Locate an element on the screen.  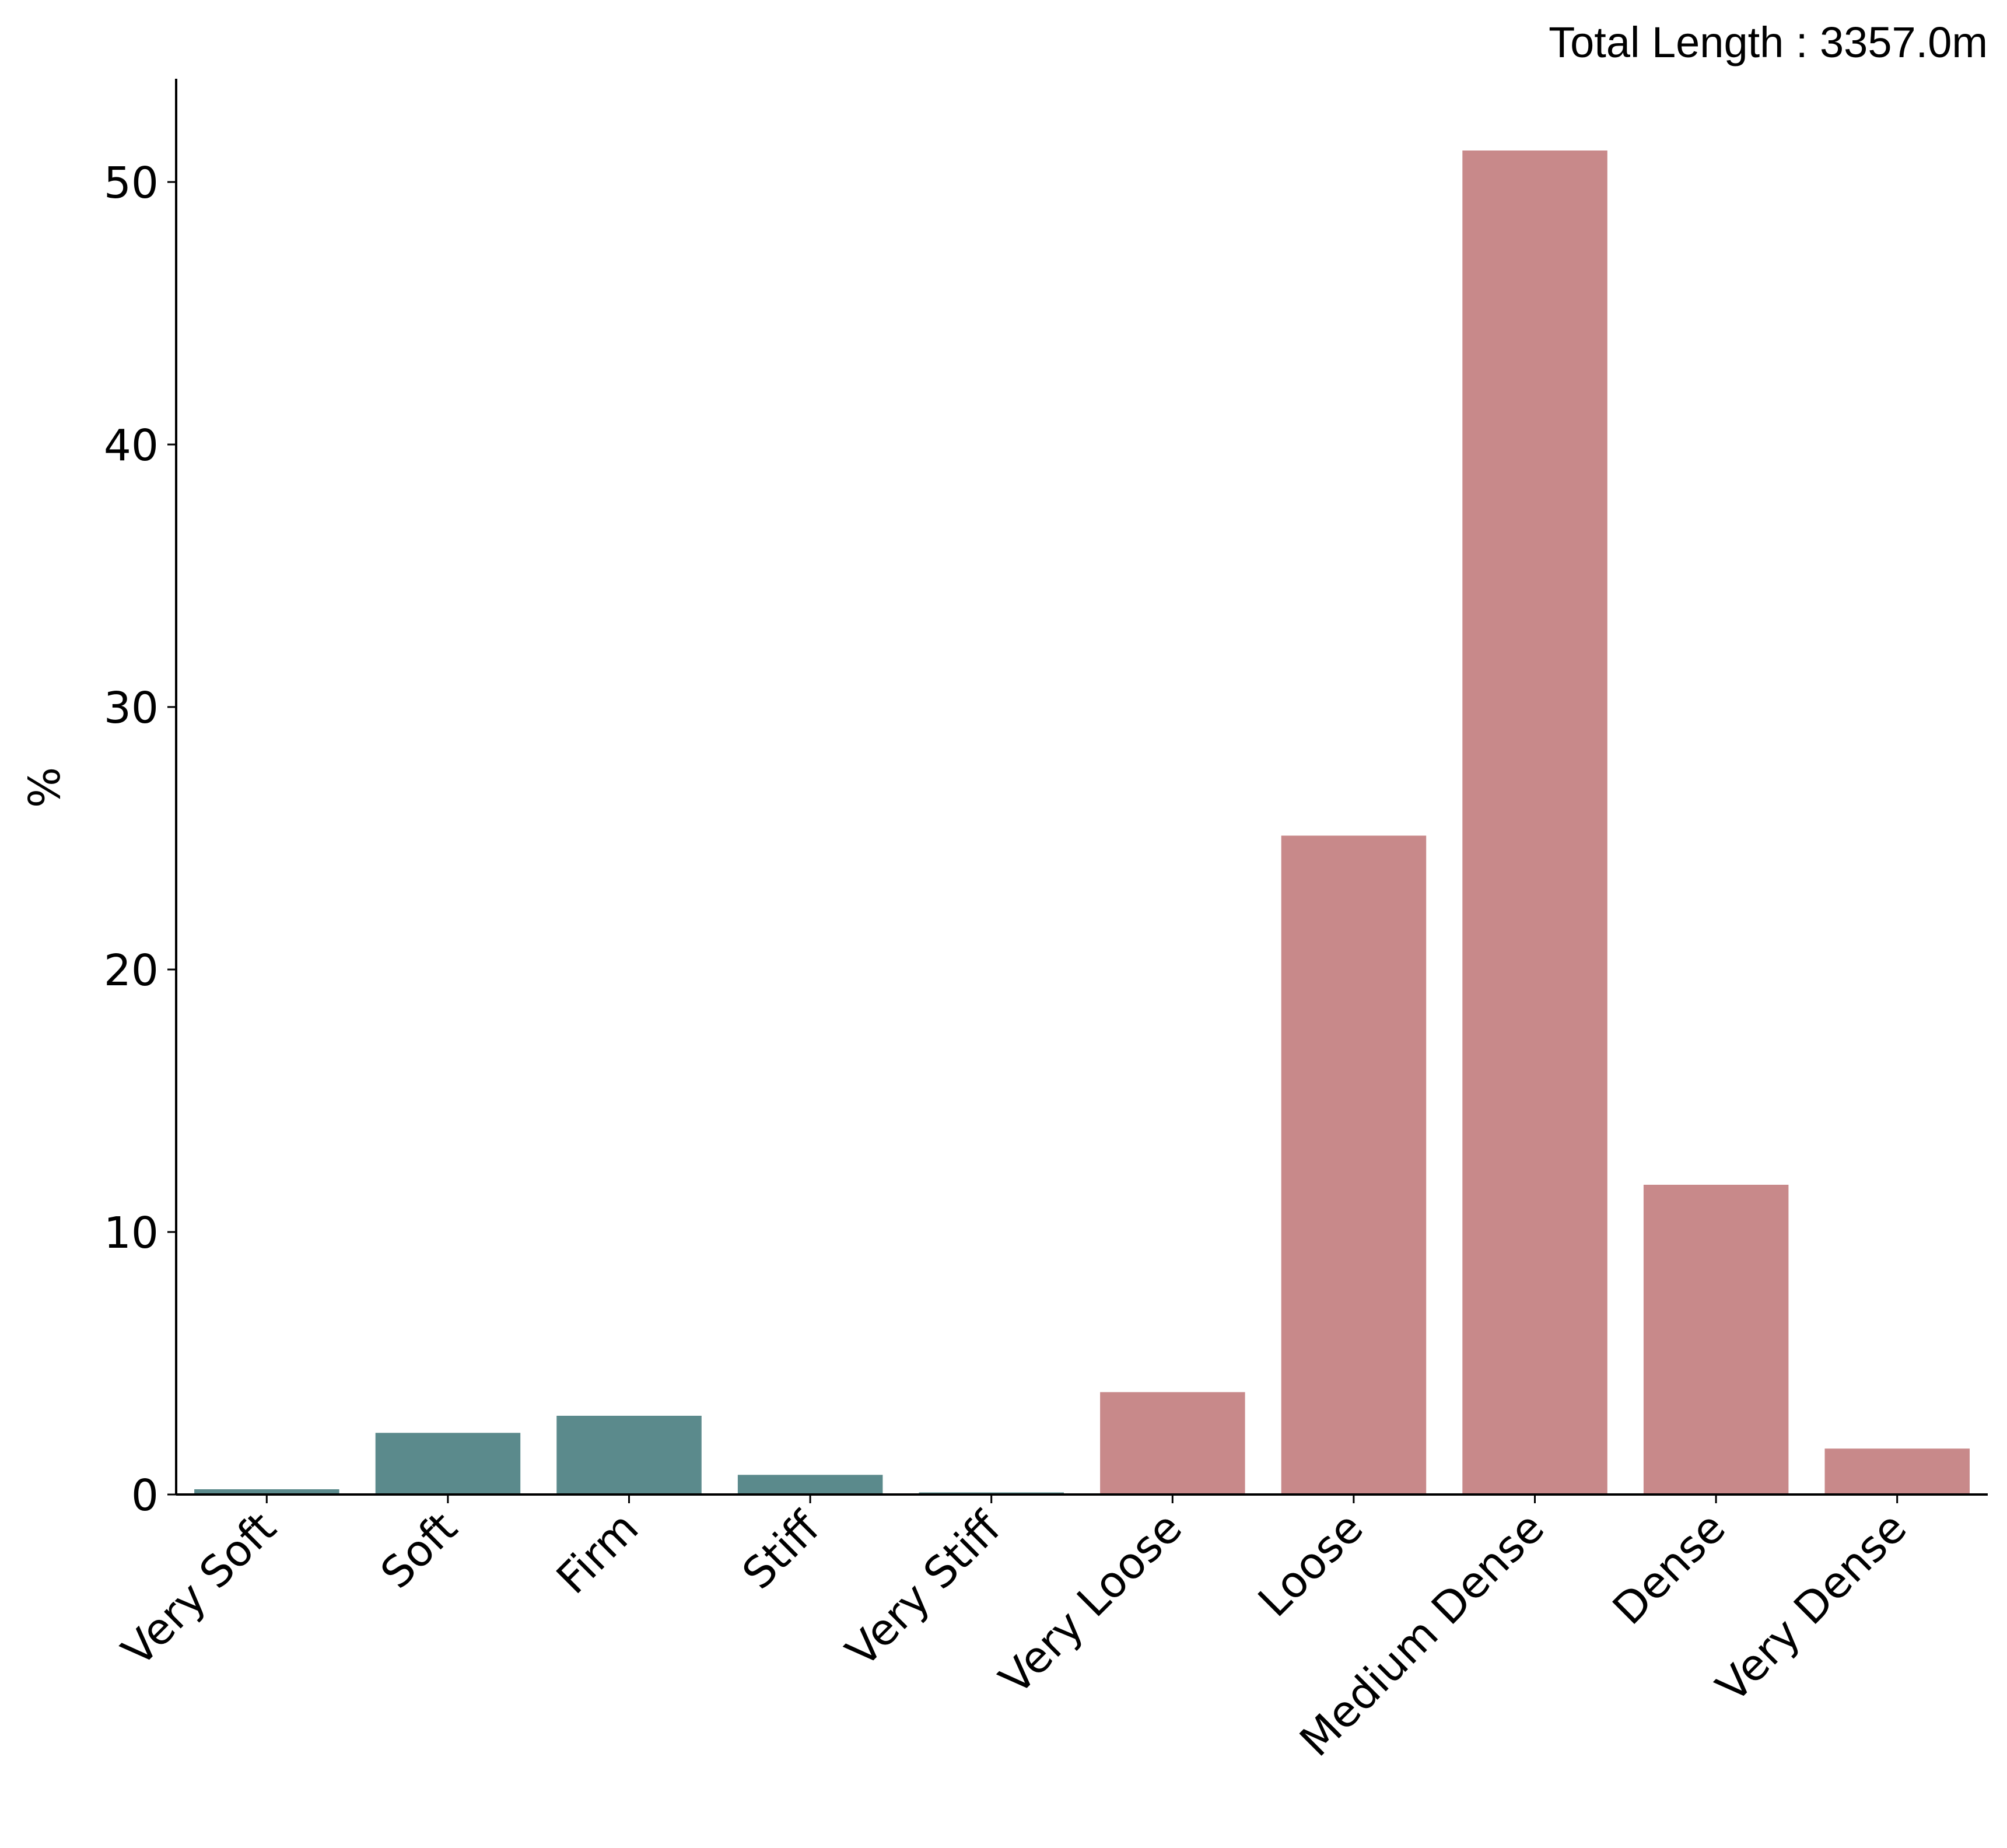
y-tick-label: 10 is located at coordinates (131, 1233).